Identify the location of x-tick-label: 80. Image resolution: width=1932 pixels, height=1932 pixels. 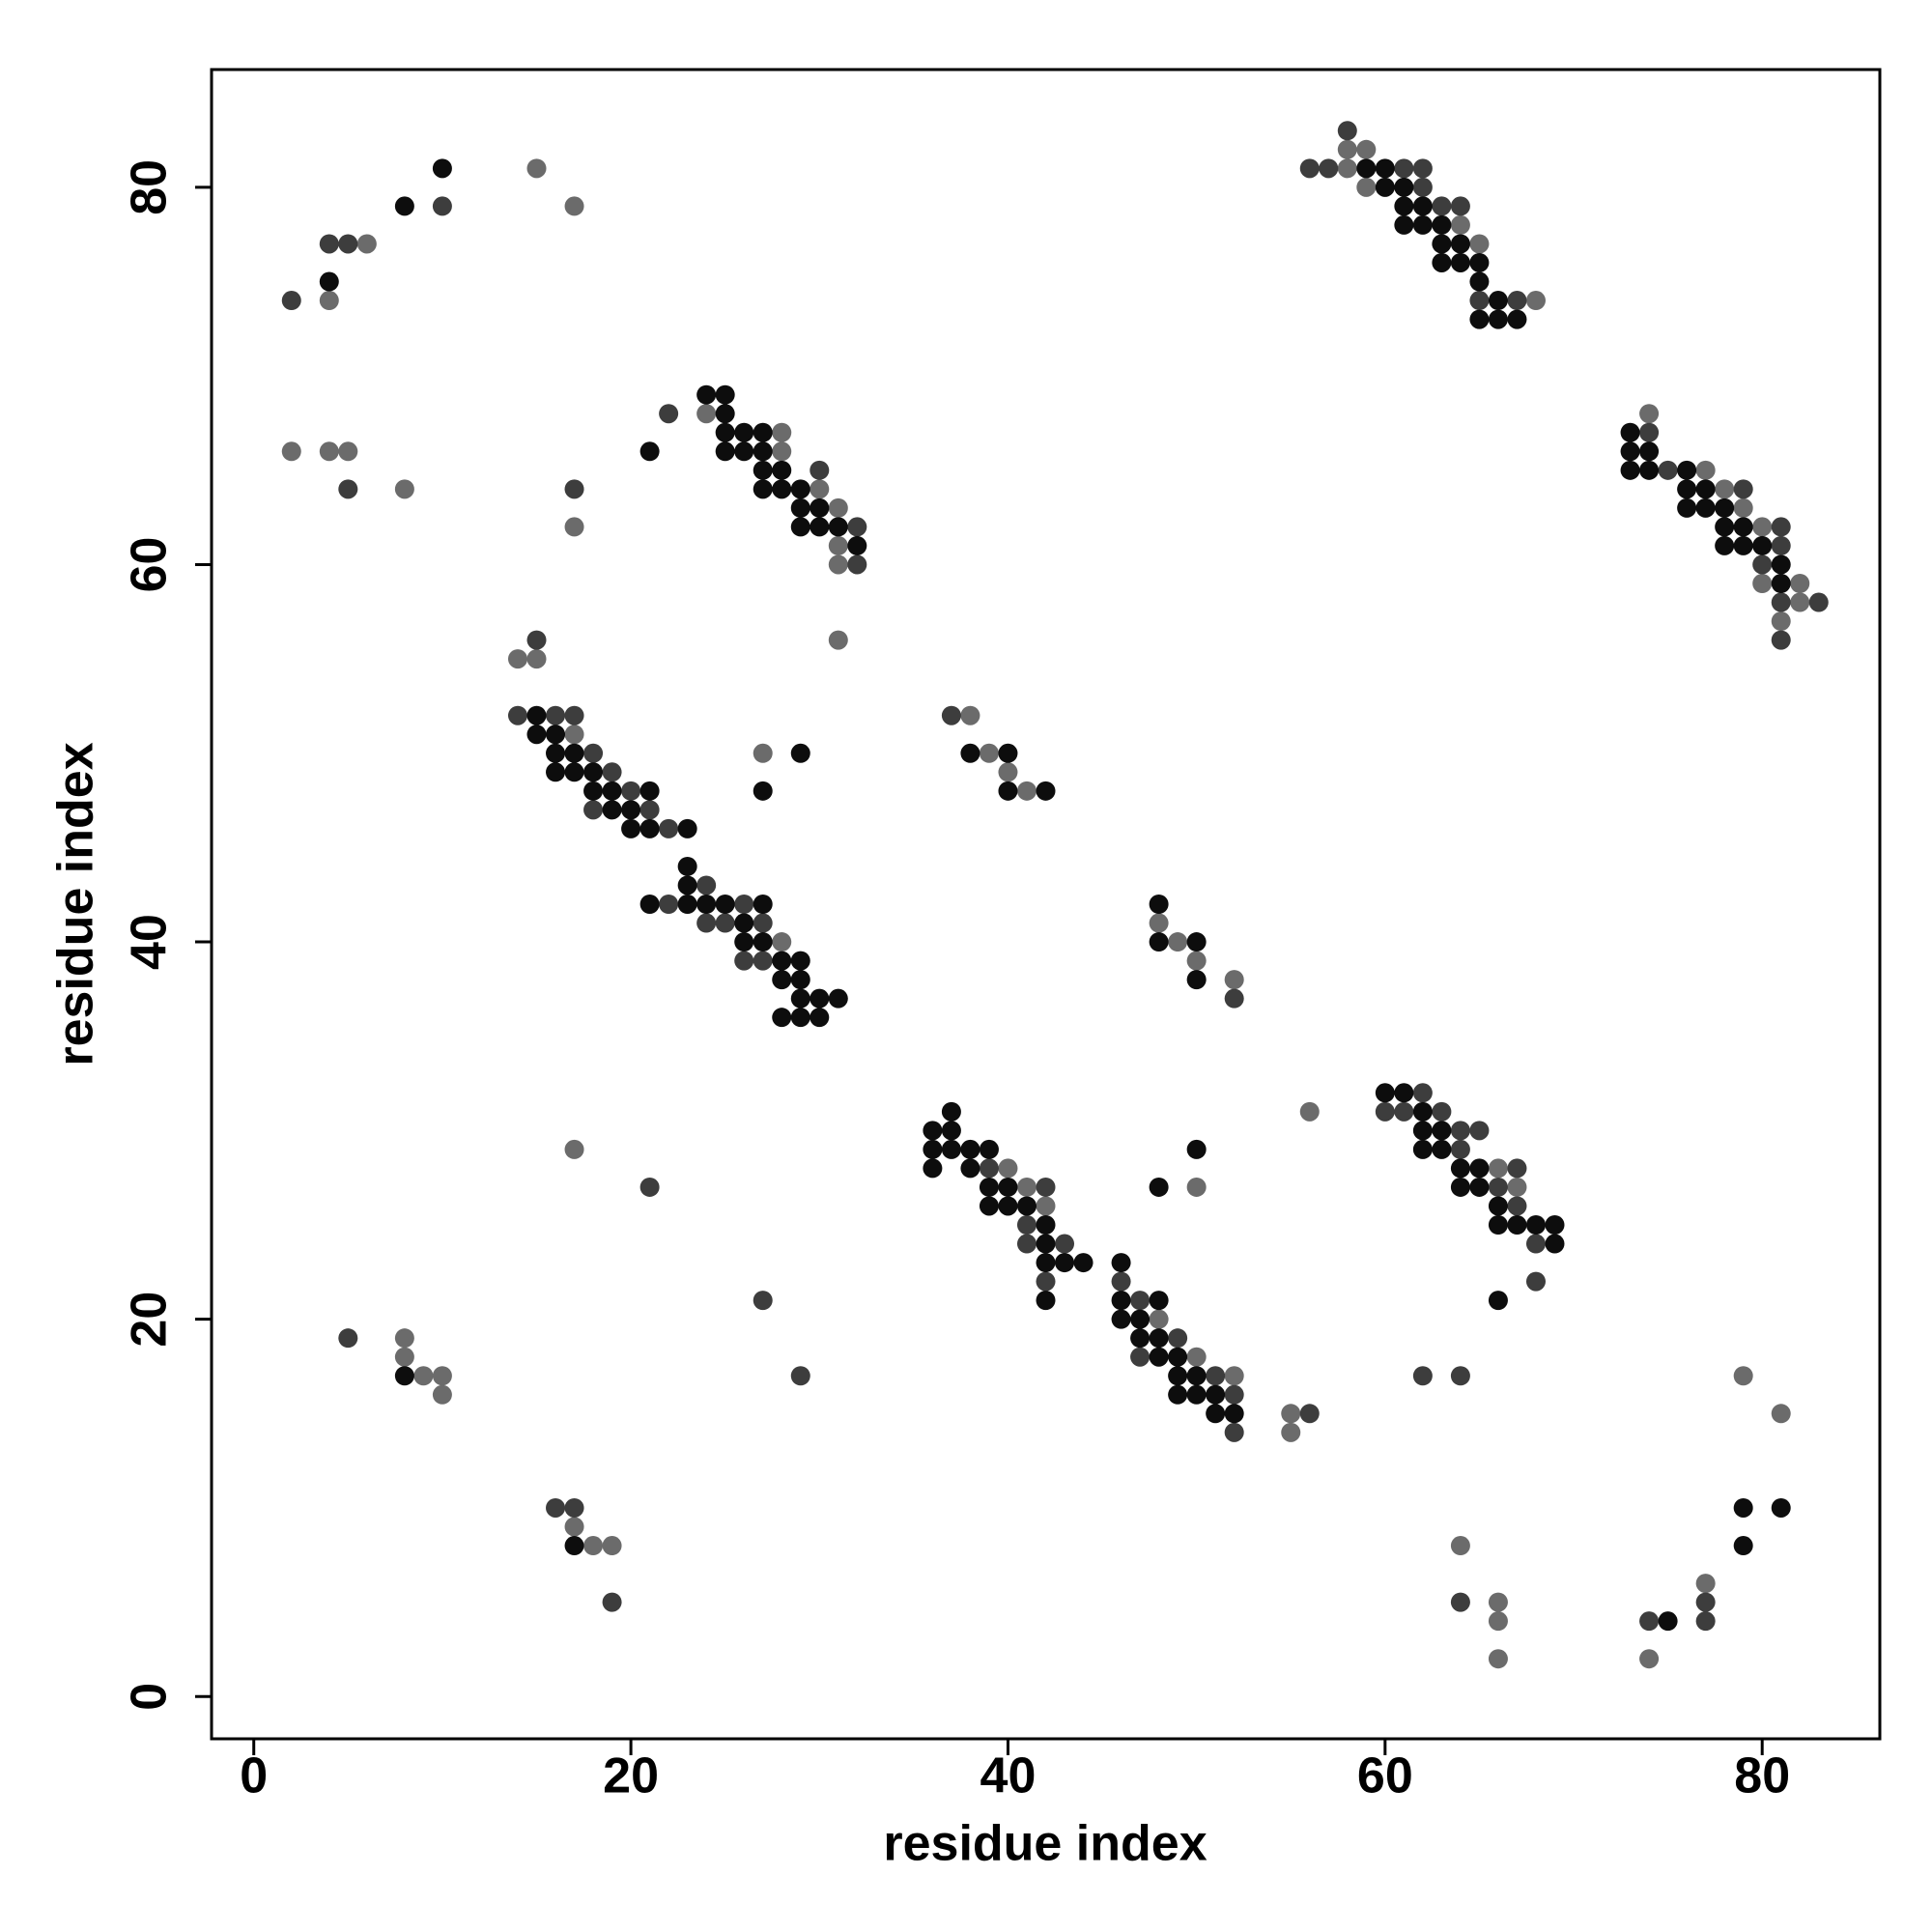
(1762, 1776).